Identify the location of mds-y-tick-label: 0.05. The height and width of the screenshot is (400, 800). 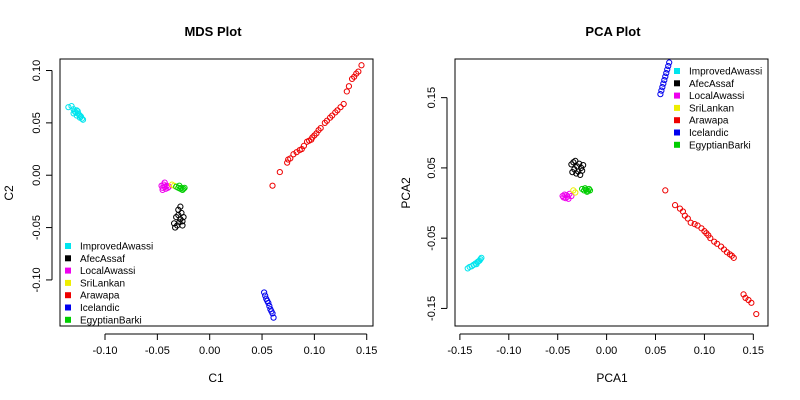
(37, 122).